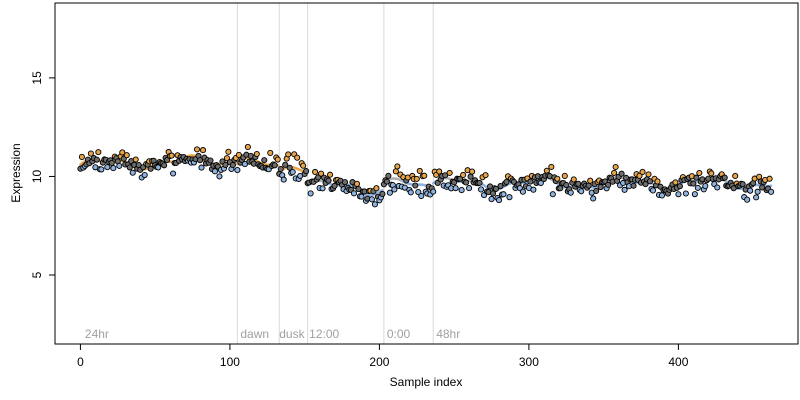 The width and height of the screenshot is (800, 400). What do you see at coordinates (399, 334) in the screenshot?
I see `condition-label: 0:00` at bounding box center [399, 334].